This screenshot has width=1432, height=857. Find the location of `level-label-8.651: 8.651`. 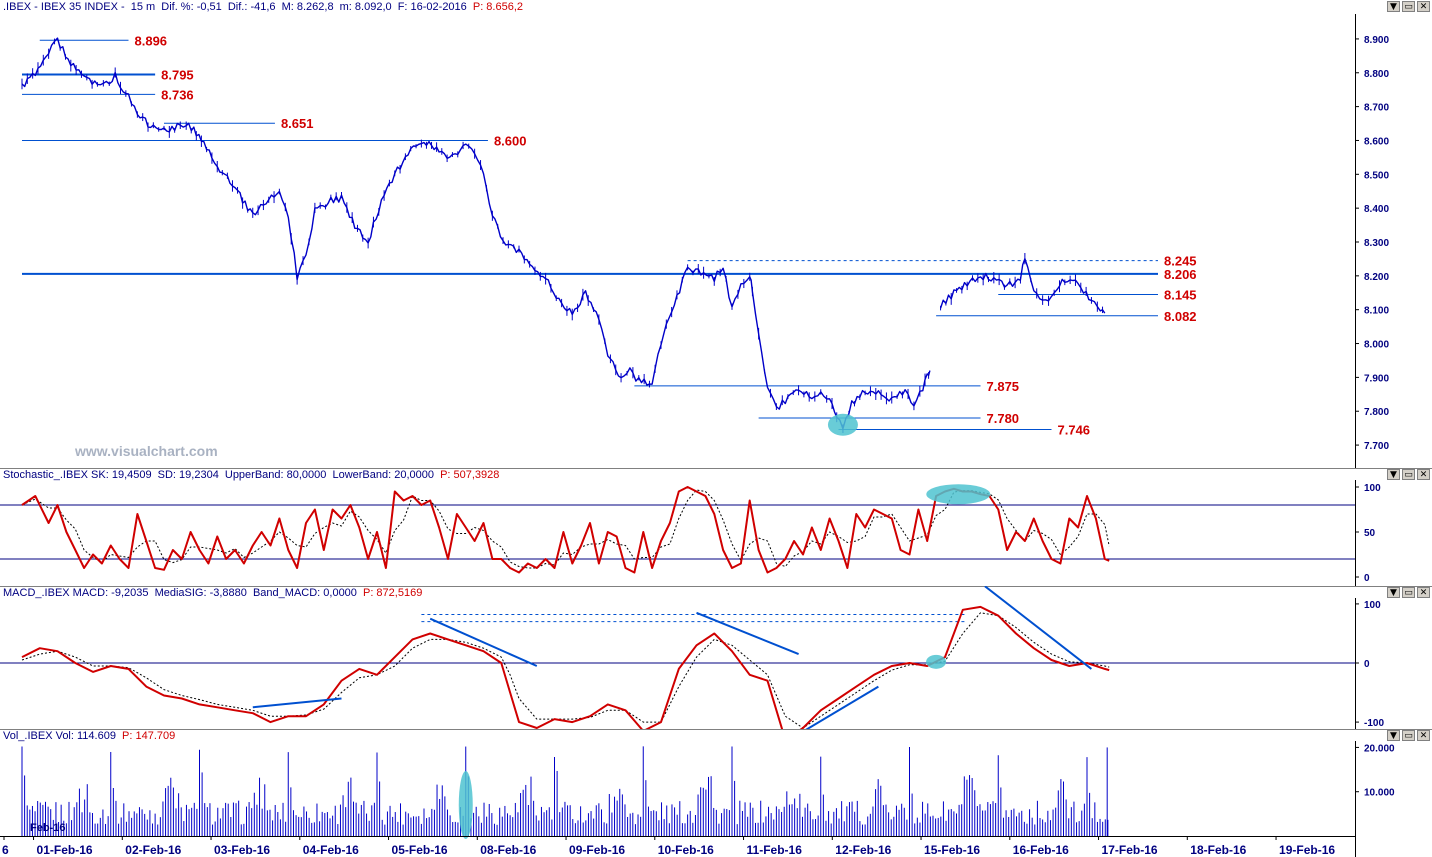

level-label-8.651: 8.651 is located at coordinates (297, 123).